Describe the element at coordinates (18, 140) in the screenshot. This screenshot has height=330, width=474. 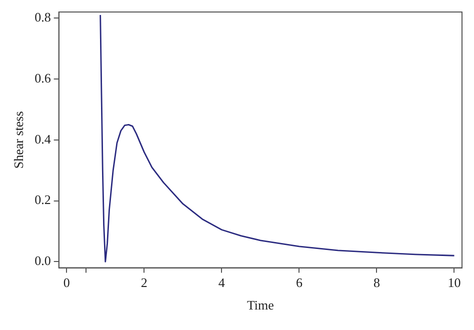
I see `y-axis-title: Shear stess` at that location.